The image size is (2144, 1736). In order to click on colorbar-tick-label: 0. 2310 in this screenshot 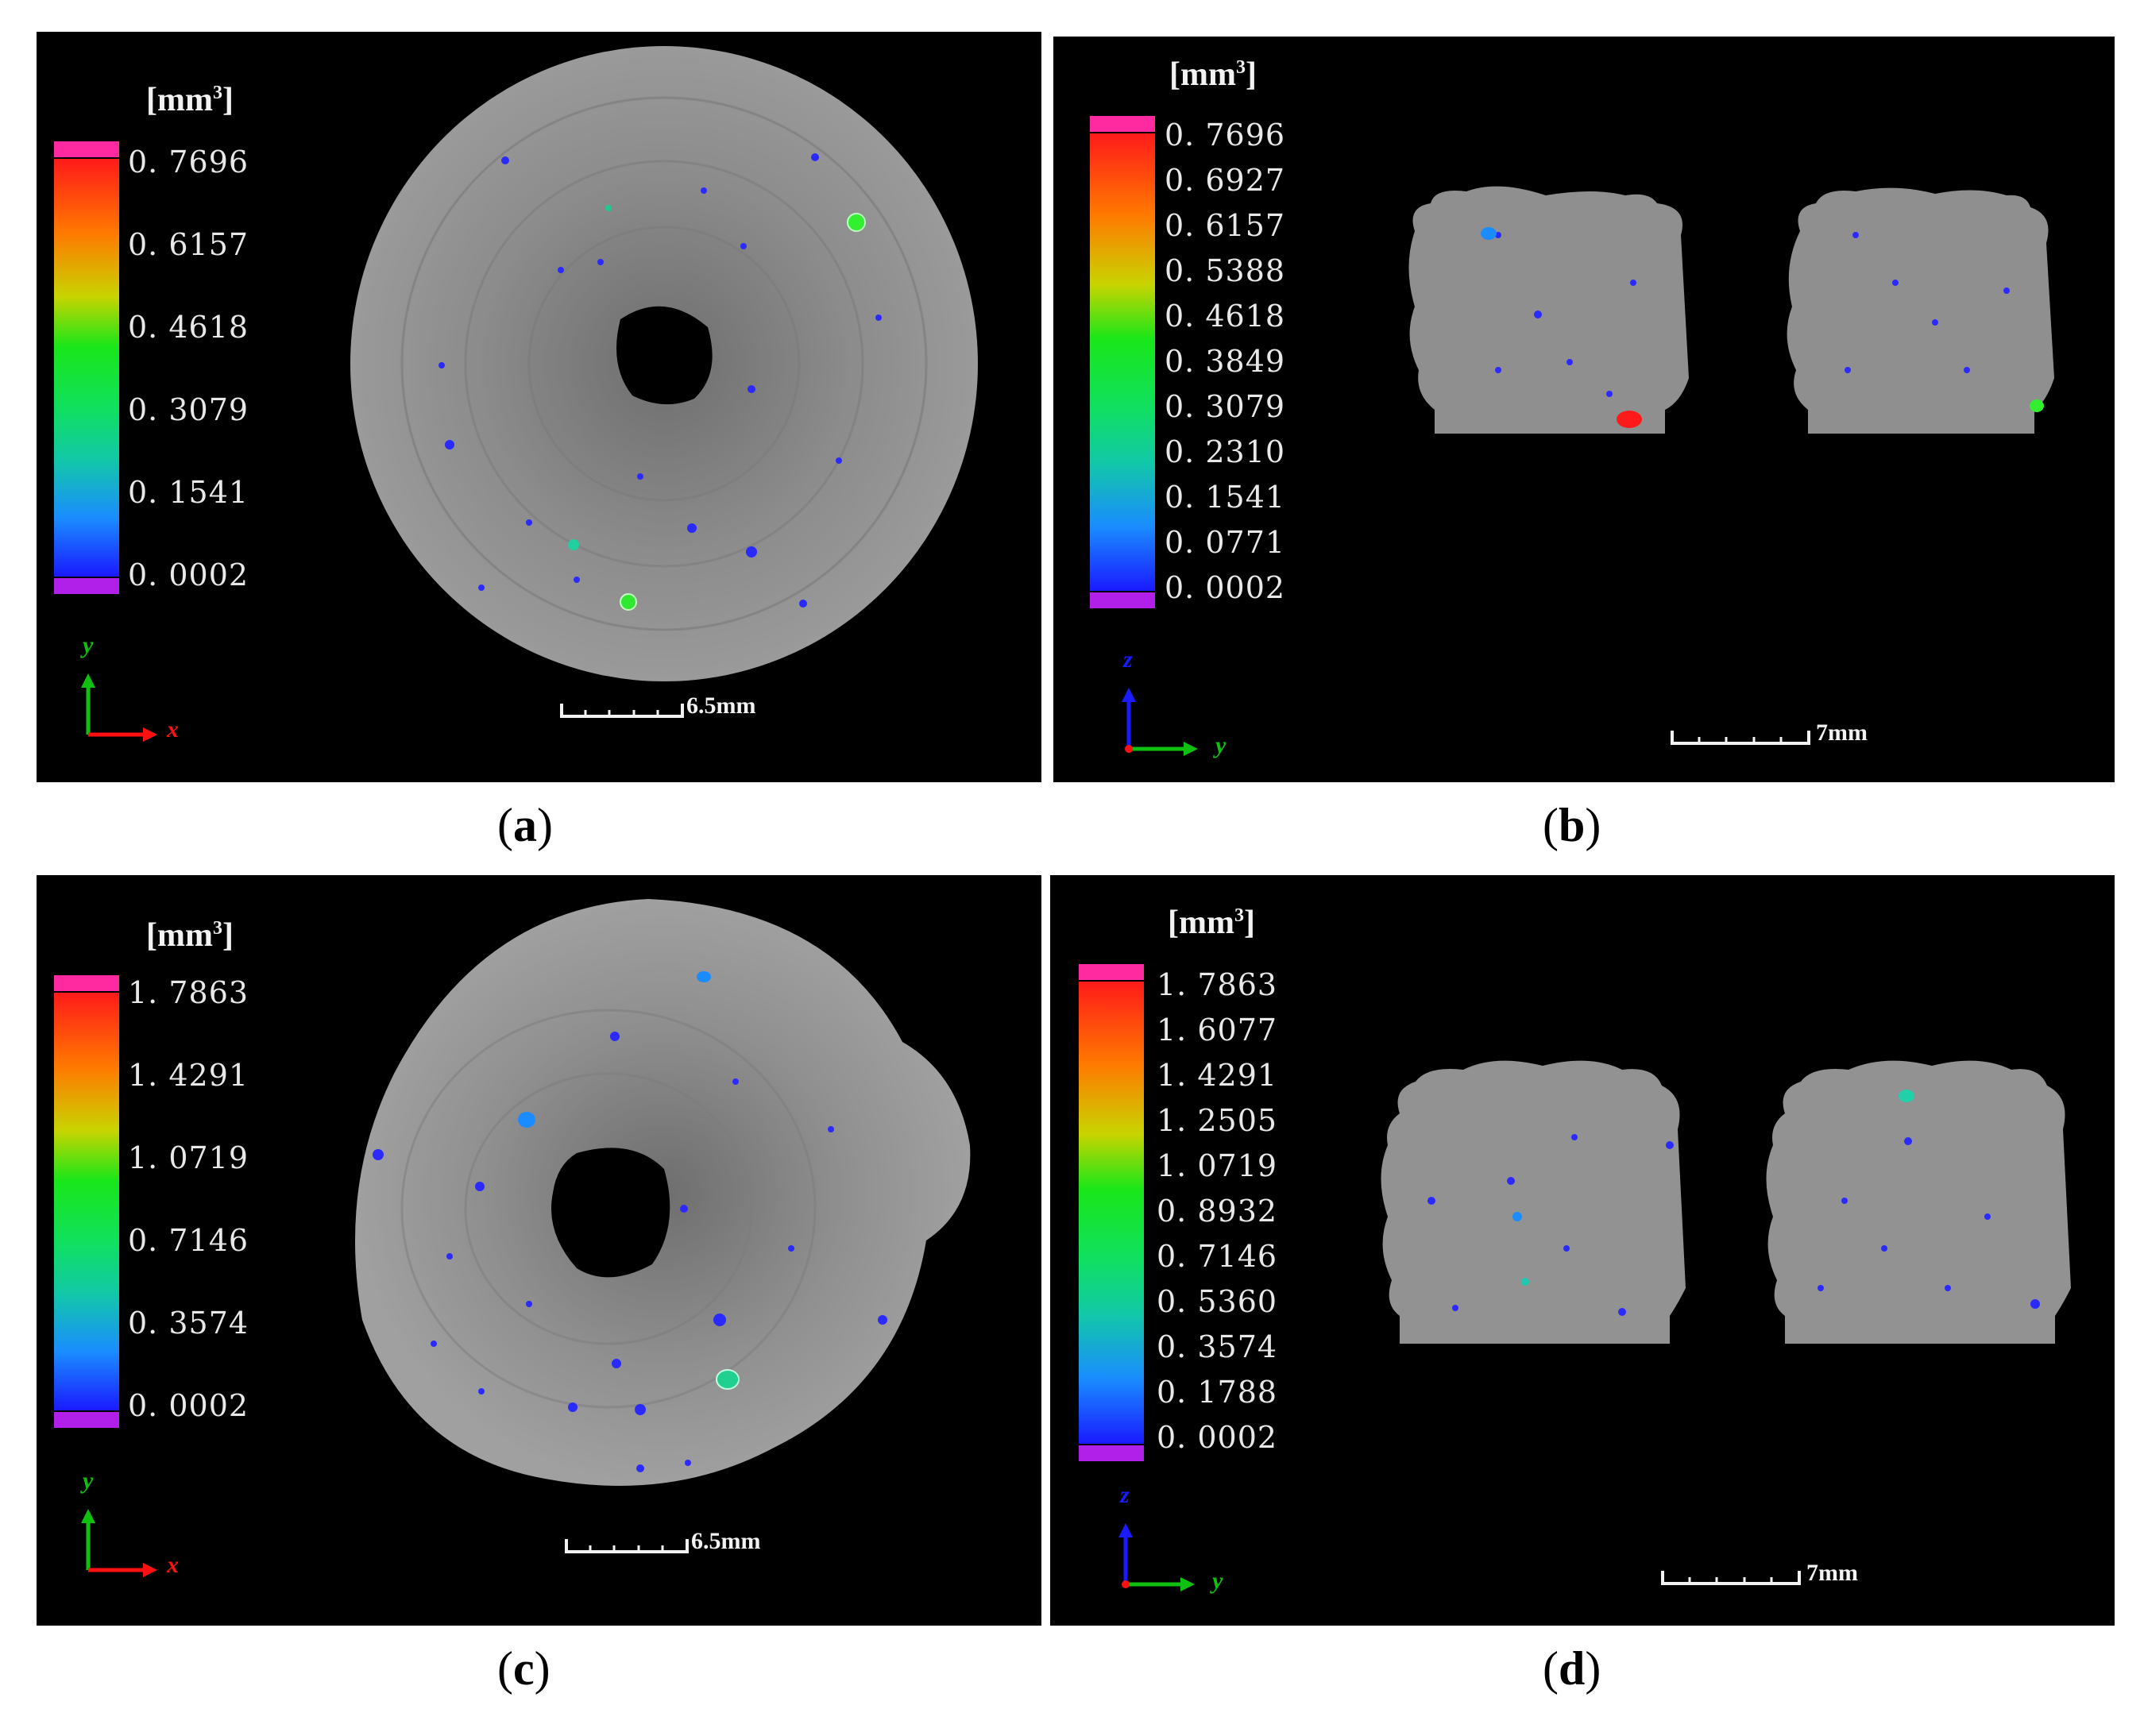, I will do `click(1226, 451)`.